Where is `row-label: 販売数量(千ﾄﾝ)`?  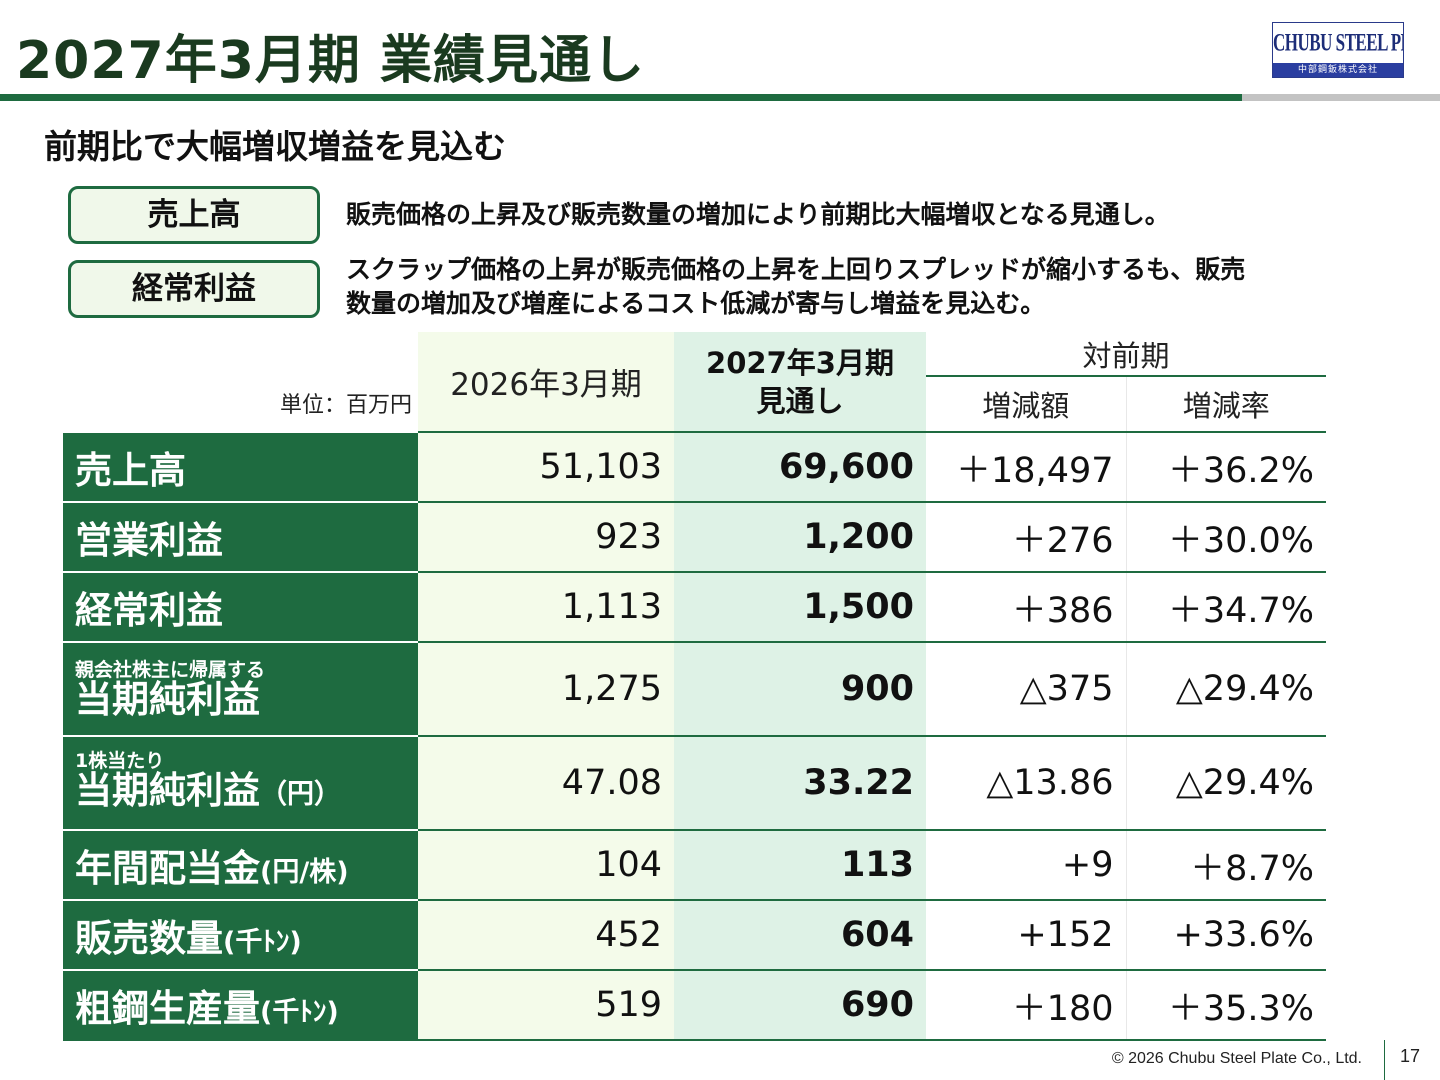
row-label: 販売数量(千ﾄﾝ) is located at coordinates (240, 934).